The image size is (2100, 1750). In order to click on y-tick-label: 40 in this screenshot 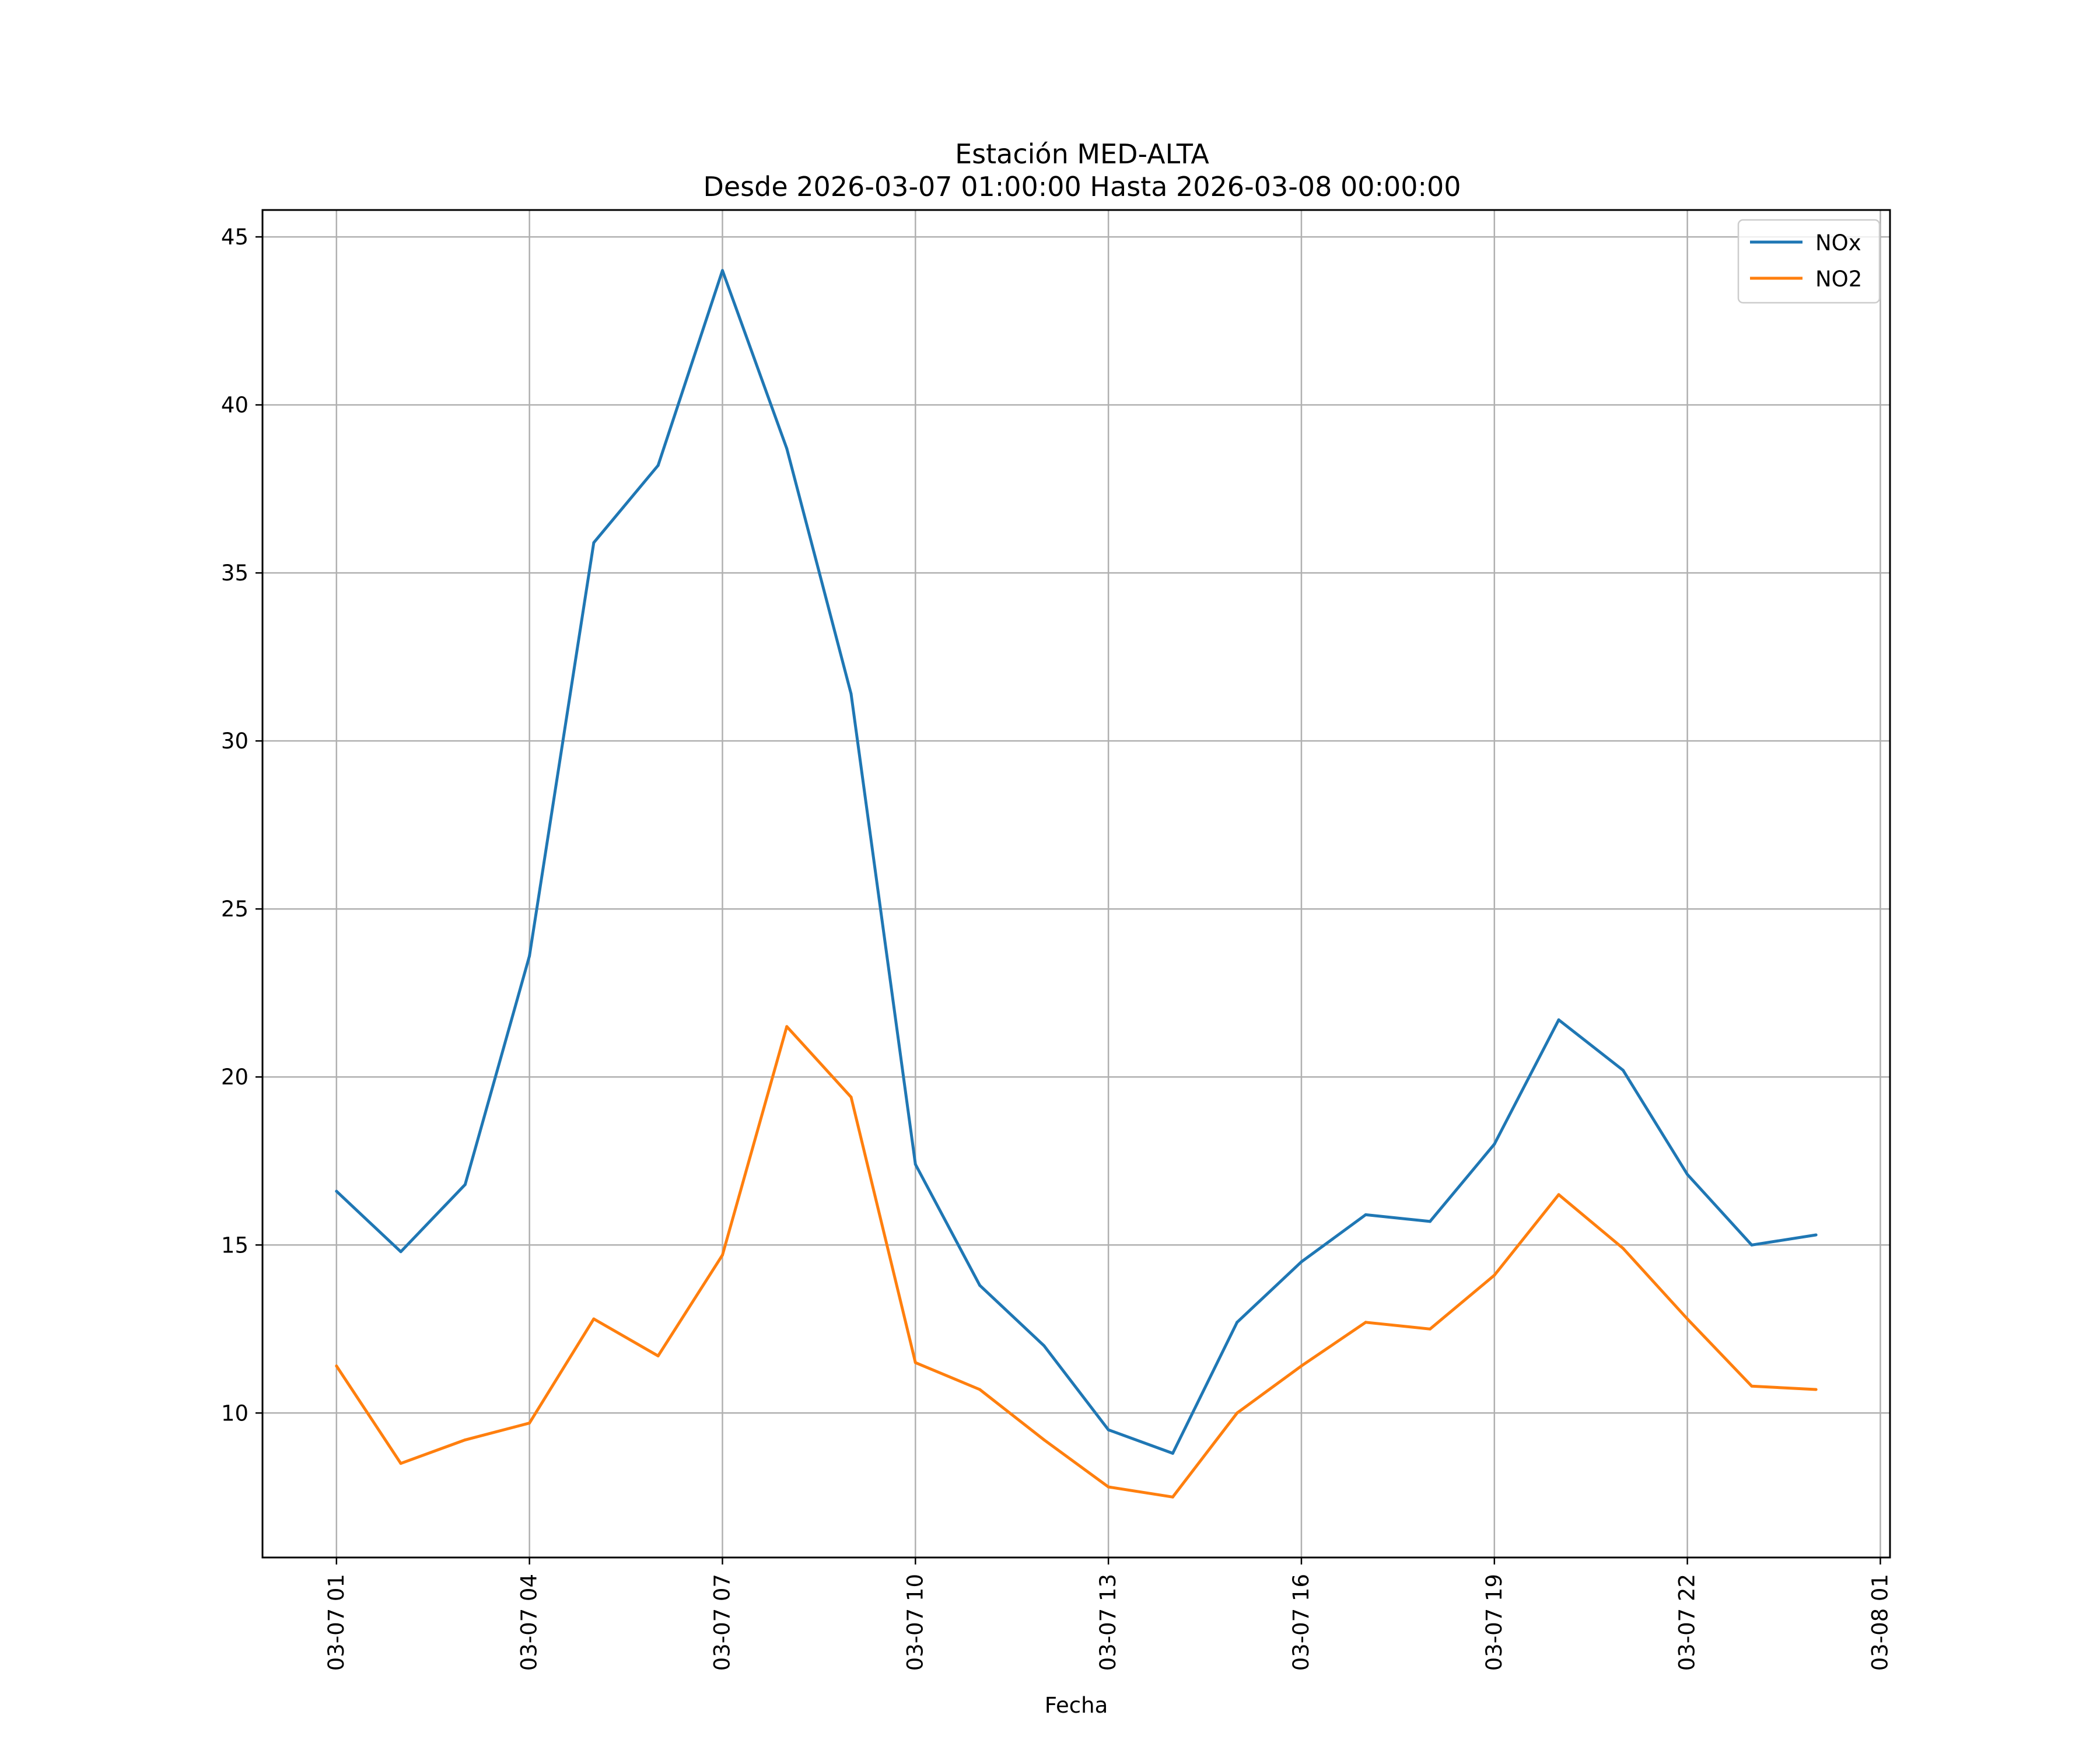, I will do `click(235, 405)`.